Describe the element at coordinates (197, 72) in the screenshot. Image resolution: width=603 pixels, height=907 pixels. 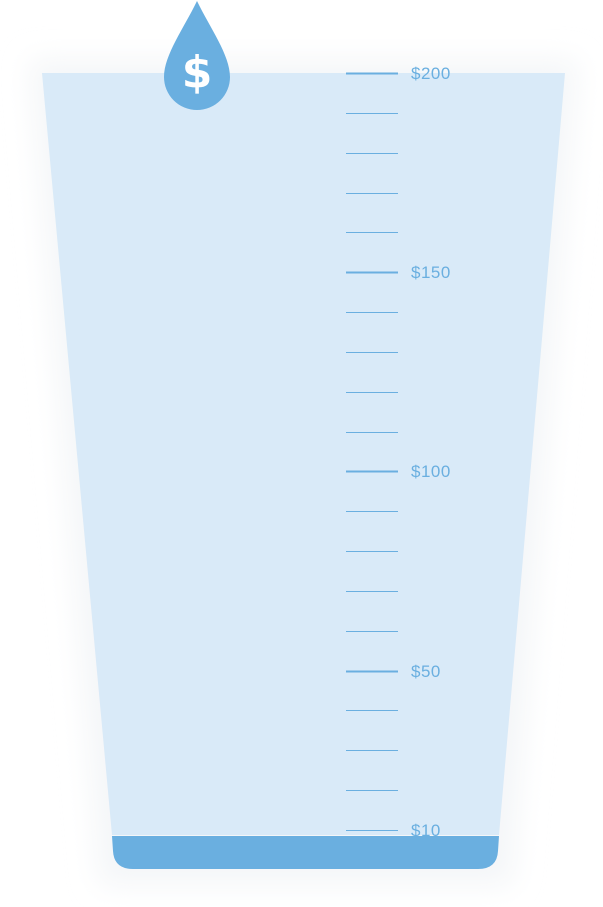
I see `drop-symbol: $` at that location.